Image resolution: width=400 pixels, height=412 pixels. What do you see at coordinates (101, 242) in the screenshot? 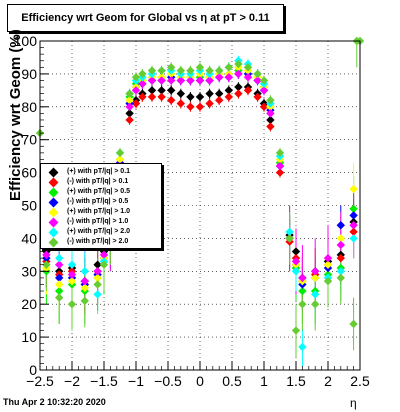
I see `legend-entry: (-) with pT/|q| > 2.0` at bounding box center [101, 242].